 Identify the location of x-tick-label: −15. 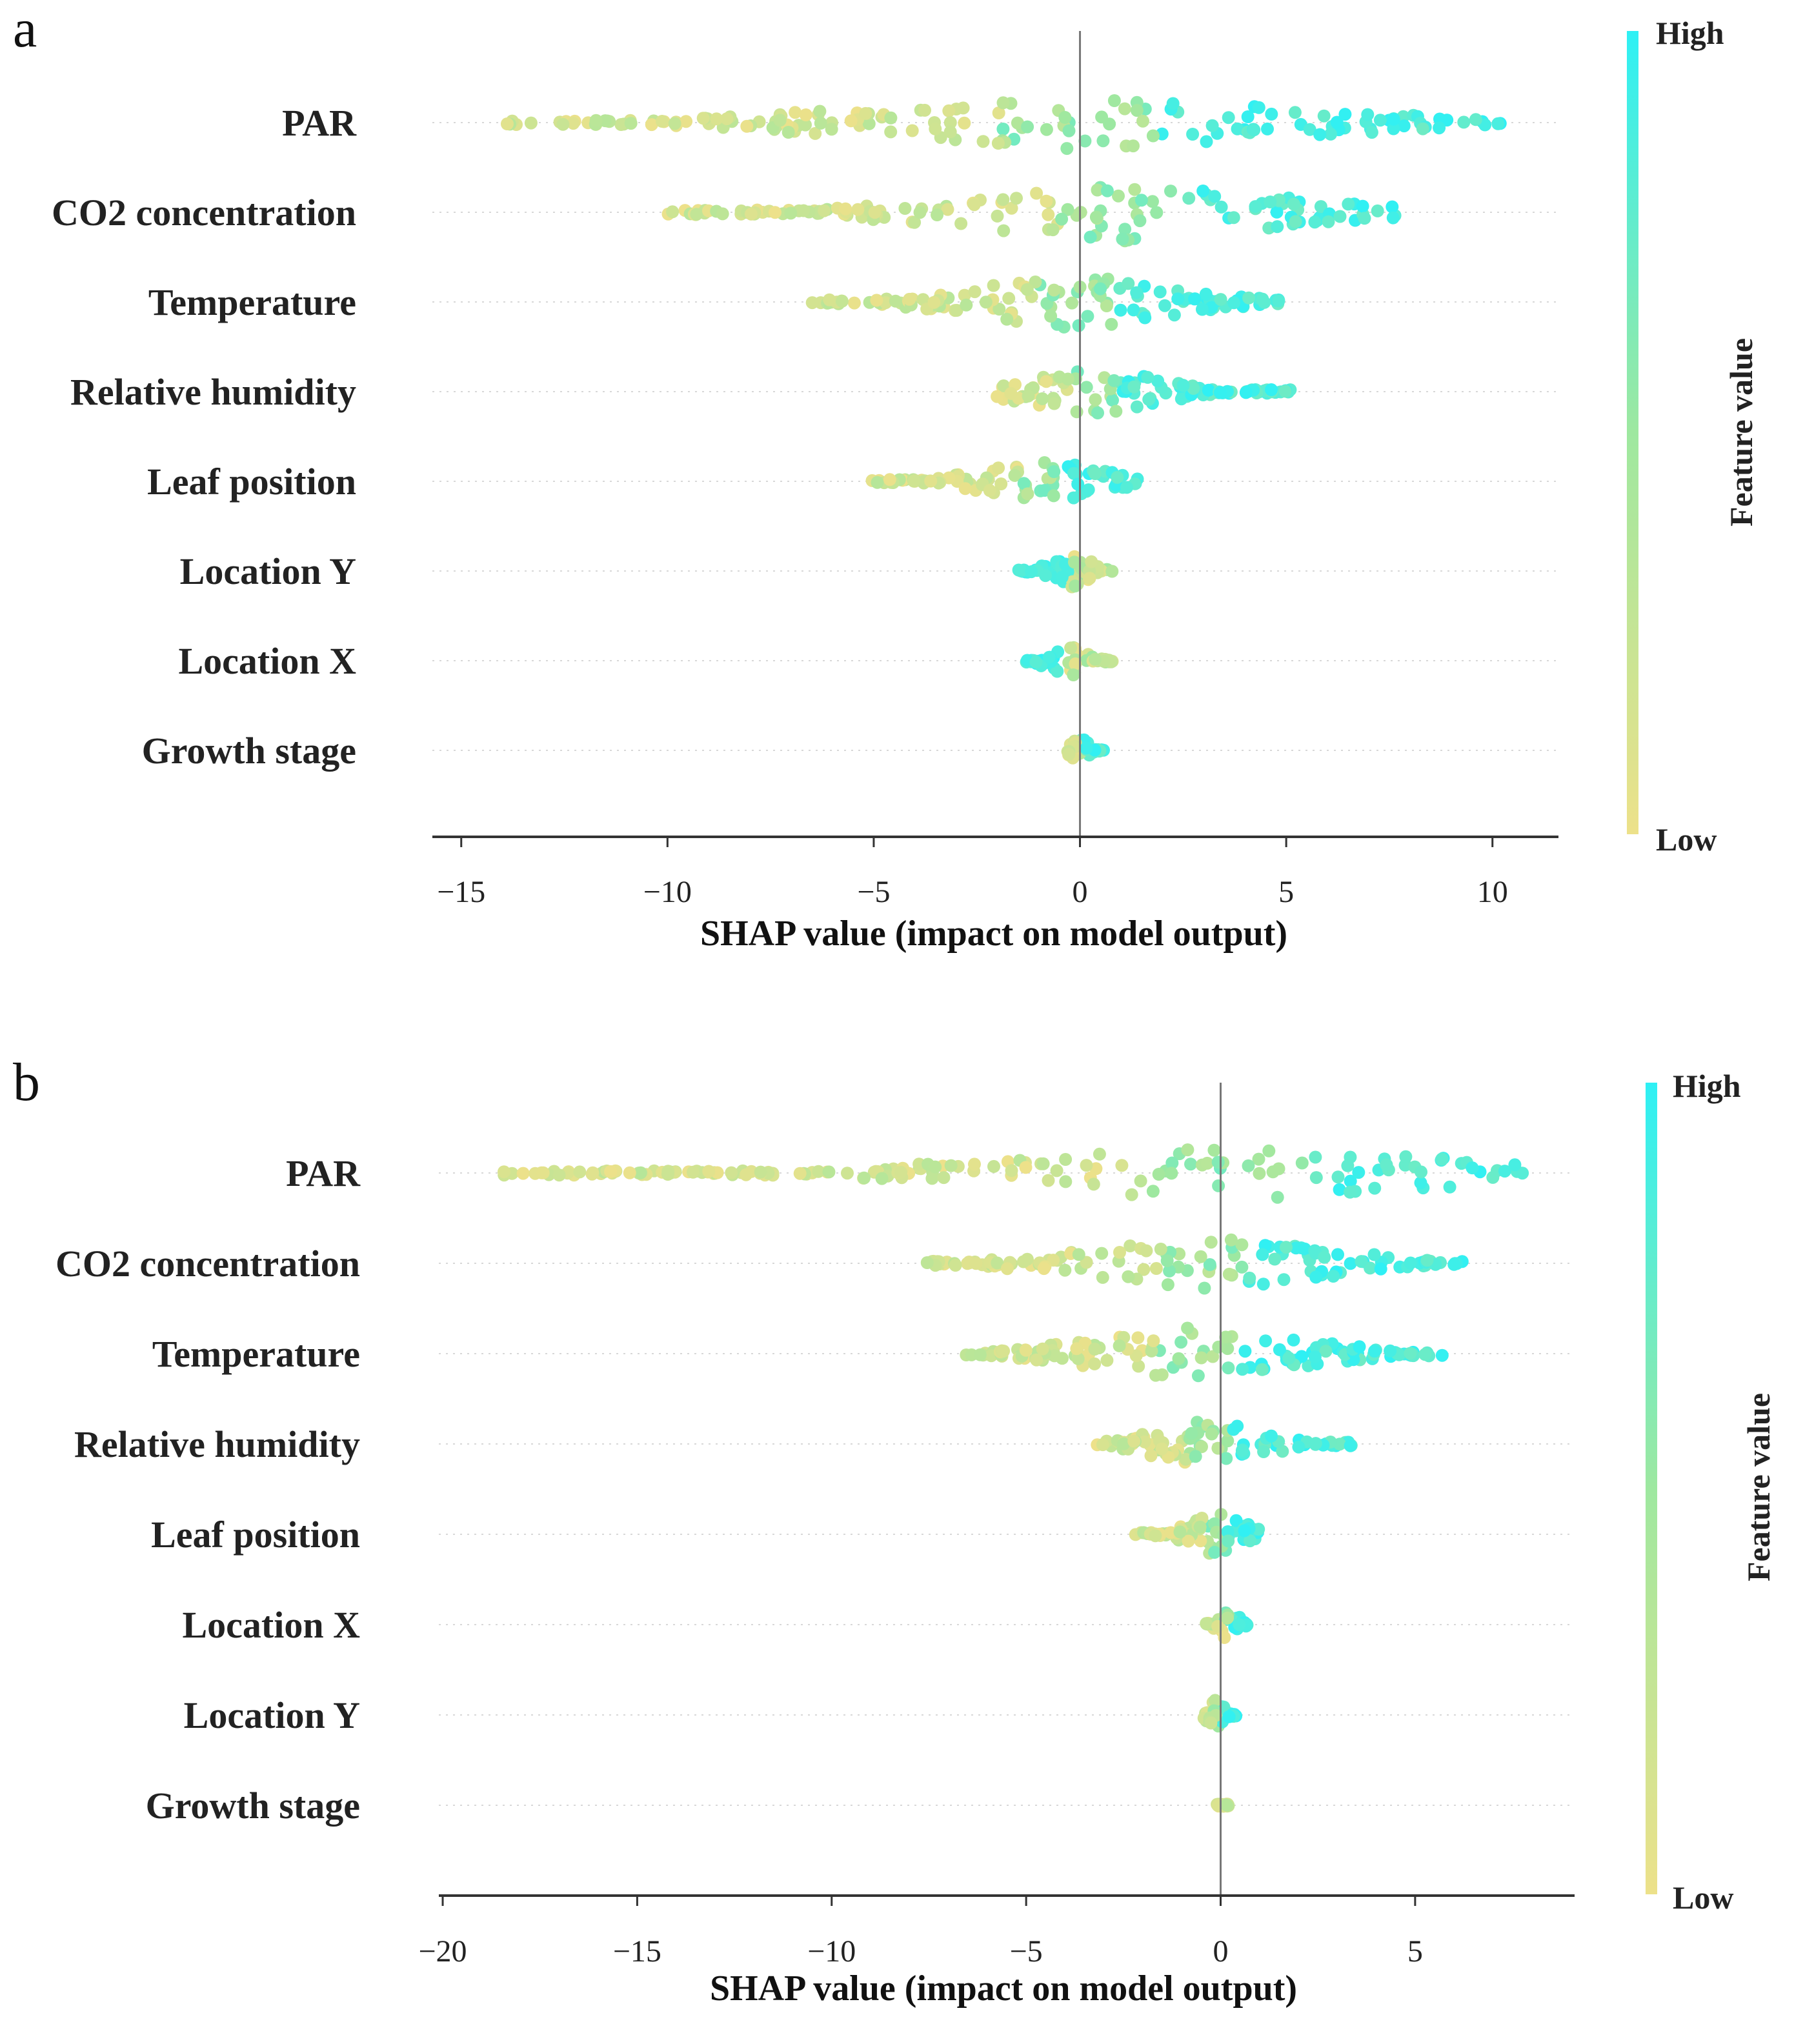
(637, 1951).